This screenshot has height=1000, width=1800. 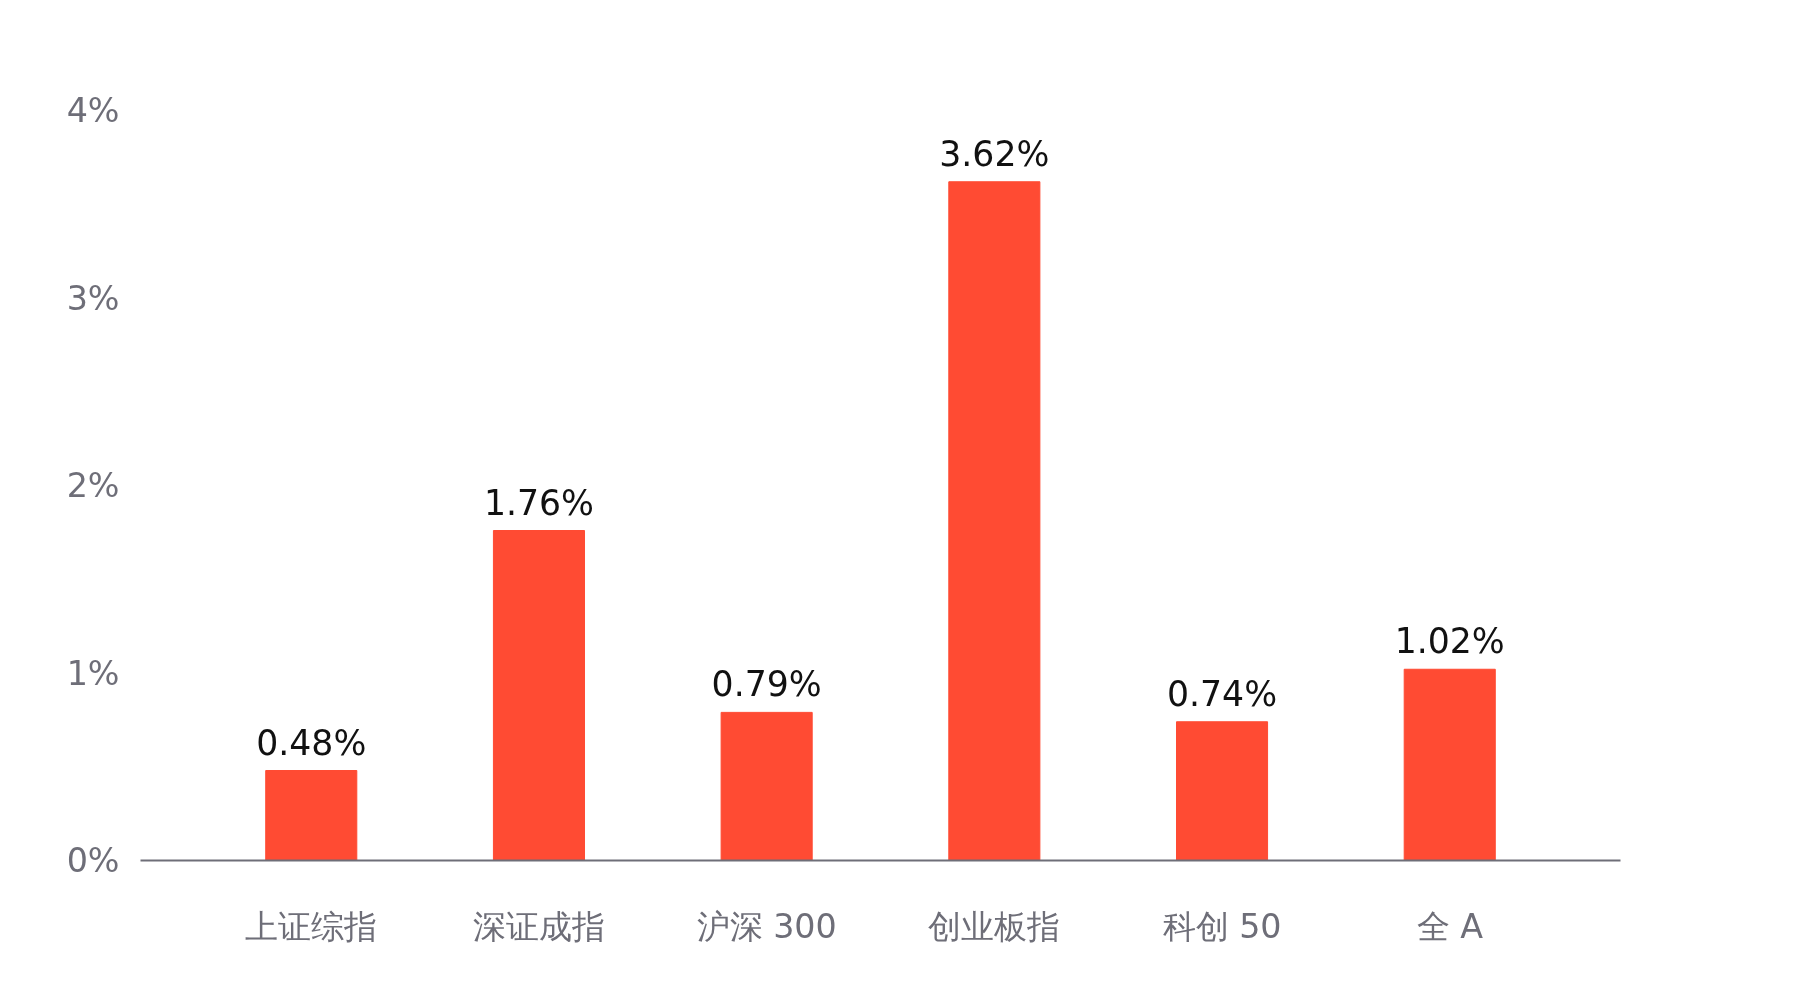 What do you see at coordinates (1222, 693) in the screenshot?
I see `data-label: 0.74%` at bounding box center [1222, 693].